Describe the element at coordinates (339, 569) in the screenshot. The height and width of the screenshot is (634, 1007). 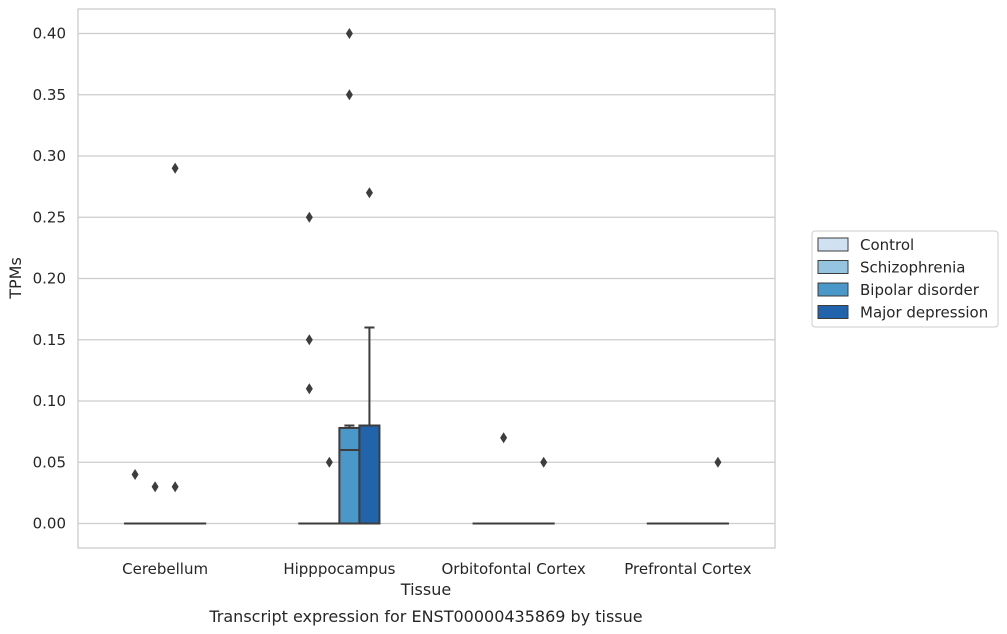
I see `x-tick-label: Hipppocampus` at that location.